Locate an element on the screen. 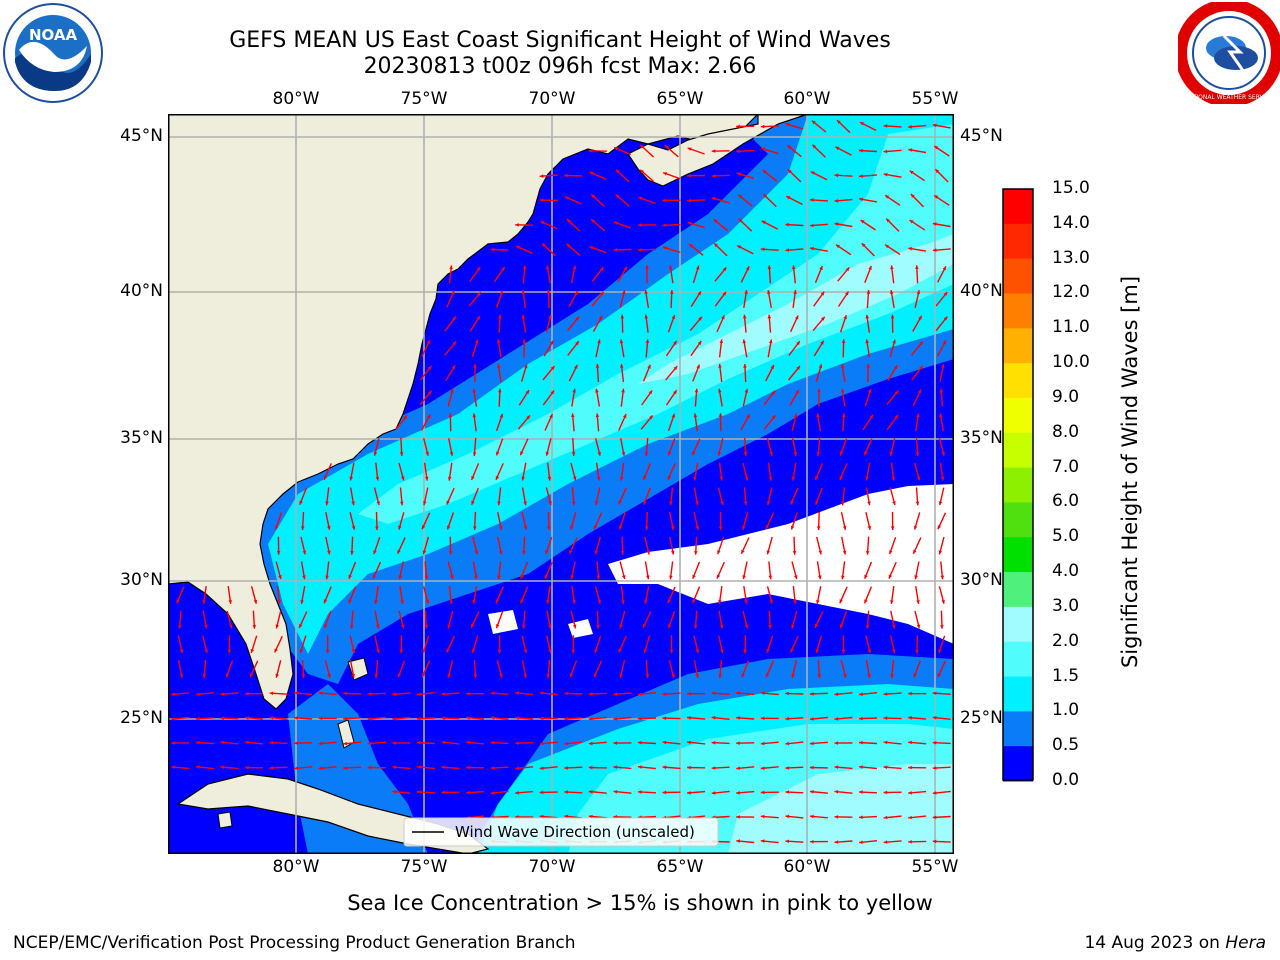 Image resolution: width=1280 pixels, height=960 pixels. lat-tick-left: 30°N is located at coordinates (141, 580).